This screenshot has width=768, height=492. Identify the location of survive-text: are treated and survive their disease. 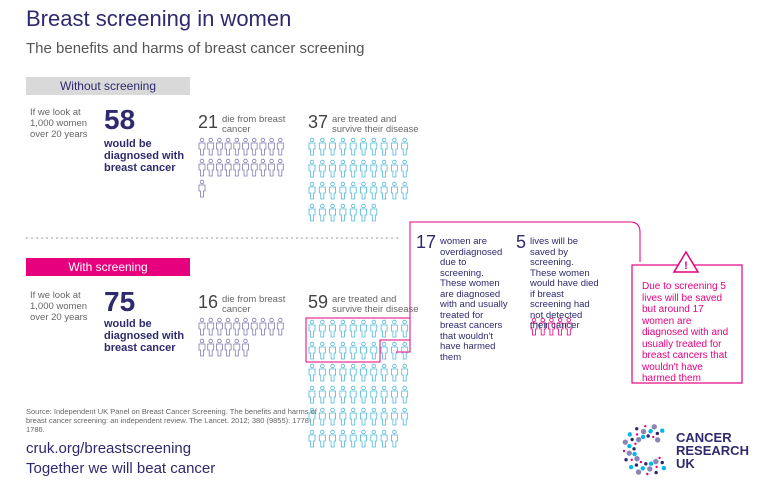
(375, 124).